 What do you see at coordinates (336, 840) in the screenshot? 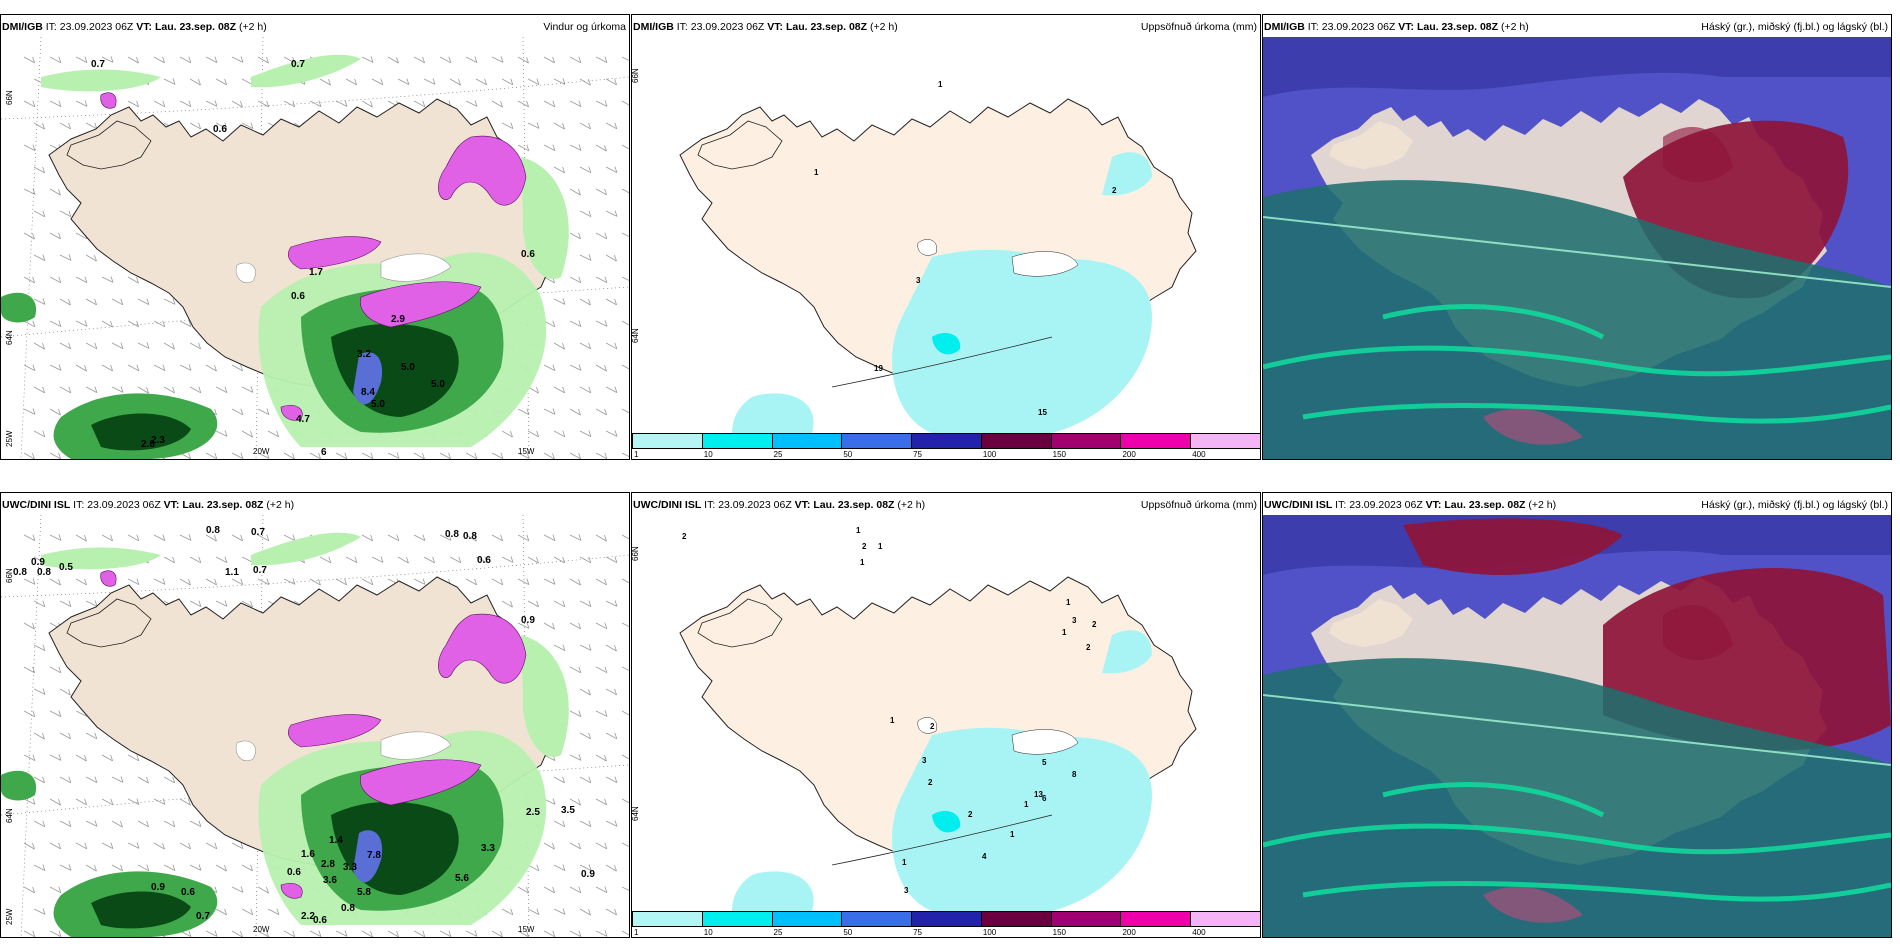
I see `precip-value: 1.4` at bounding box center [336, 840].